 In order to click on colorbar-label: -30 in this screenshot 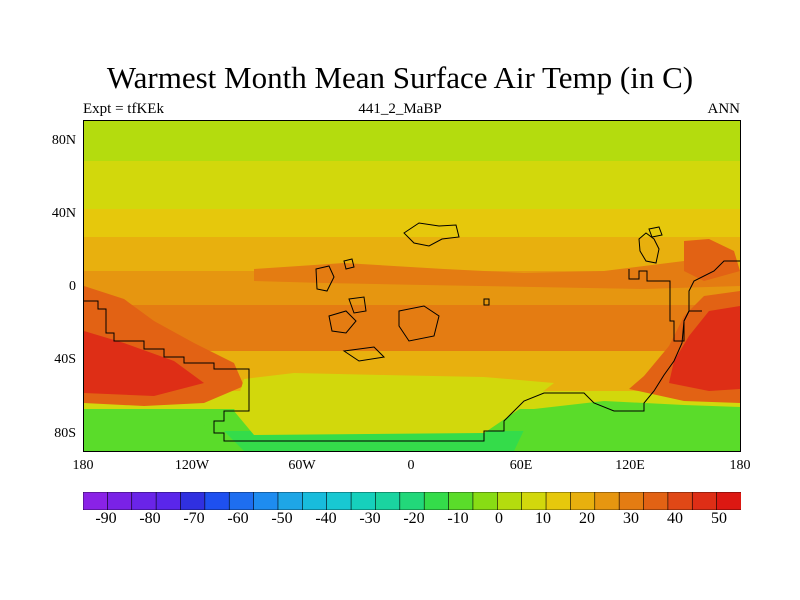, I will do `click(370, 518)`.